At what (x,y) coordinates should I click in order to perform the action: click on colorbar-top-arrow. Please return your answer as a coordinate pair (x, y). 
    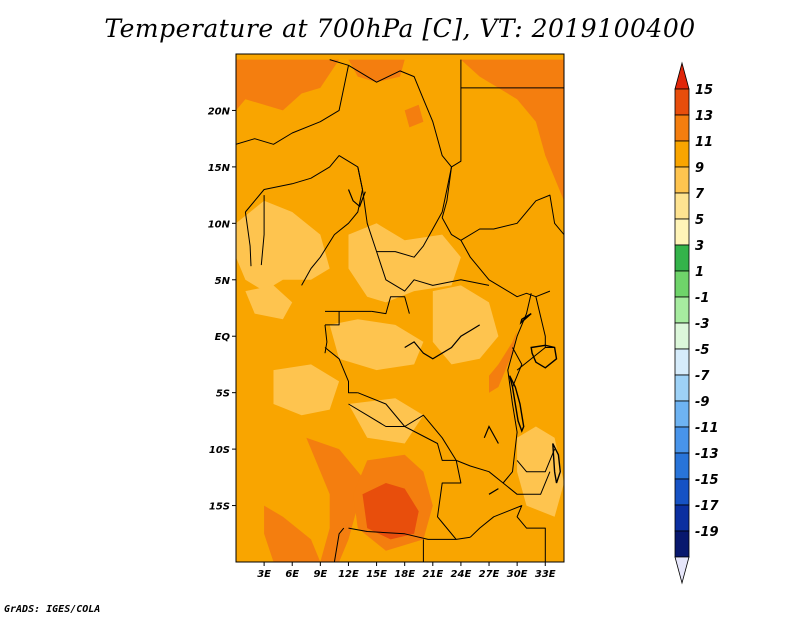
    Looking at the image, I should click on (682, 75).